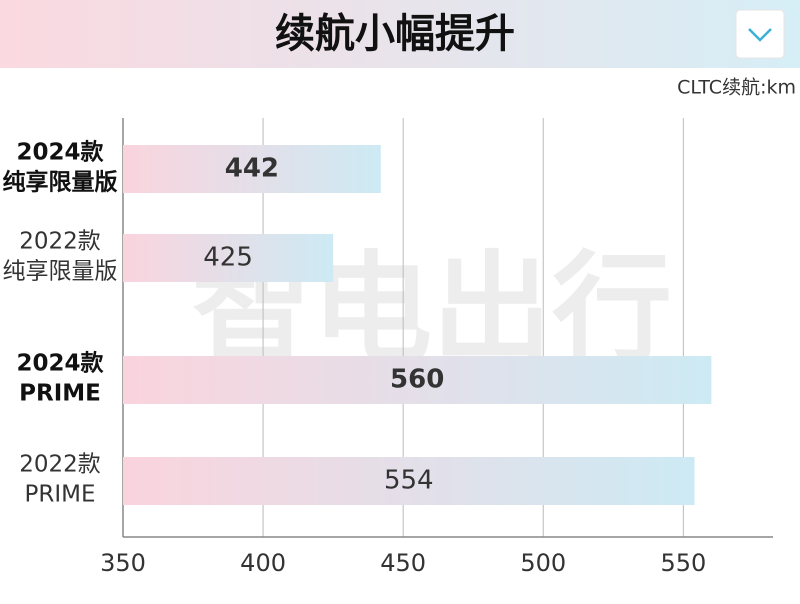 The height and width of the screenshot is (604, 800). I want to click on header-bar, so click(400, 34).